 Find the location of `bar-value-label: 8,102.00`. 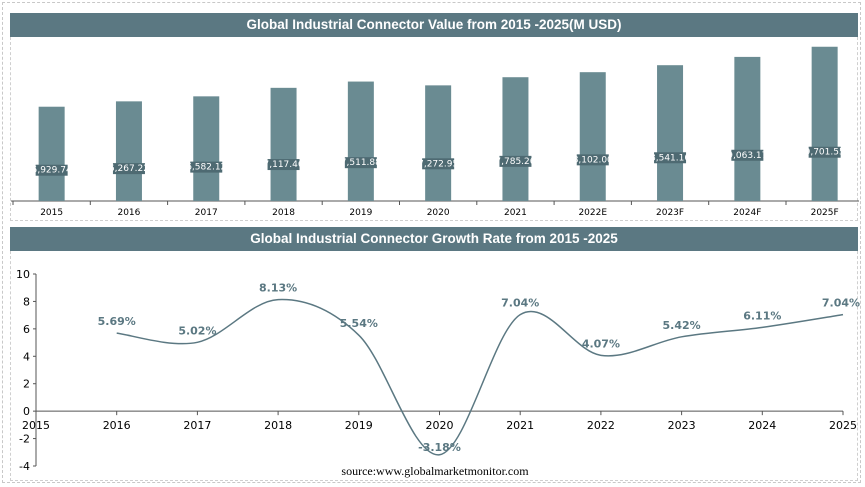

bar-value-label: 8,102.00 is located at coordinates (593, 160).